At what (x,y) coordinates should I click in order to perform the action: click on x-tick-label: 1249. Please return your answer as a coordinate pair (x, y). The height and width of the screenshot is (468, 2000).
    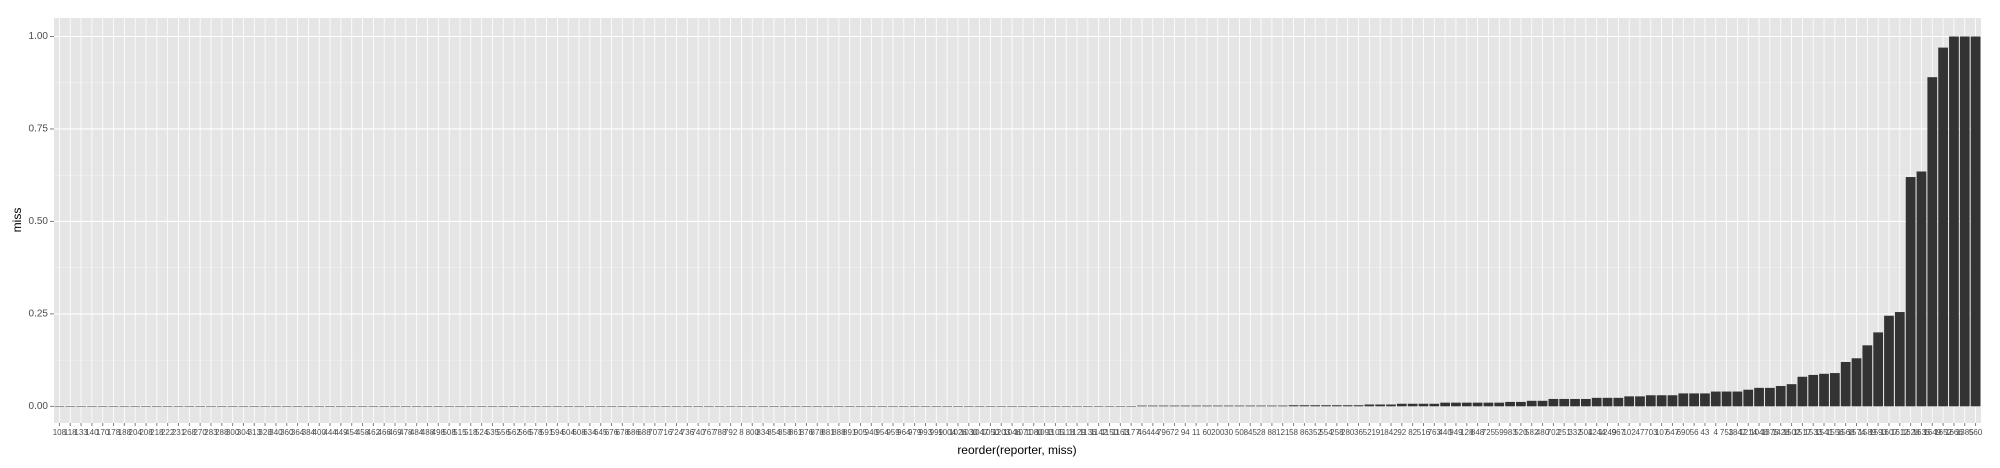
    Looking at the image, I should click on (1608, 432).